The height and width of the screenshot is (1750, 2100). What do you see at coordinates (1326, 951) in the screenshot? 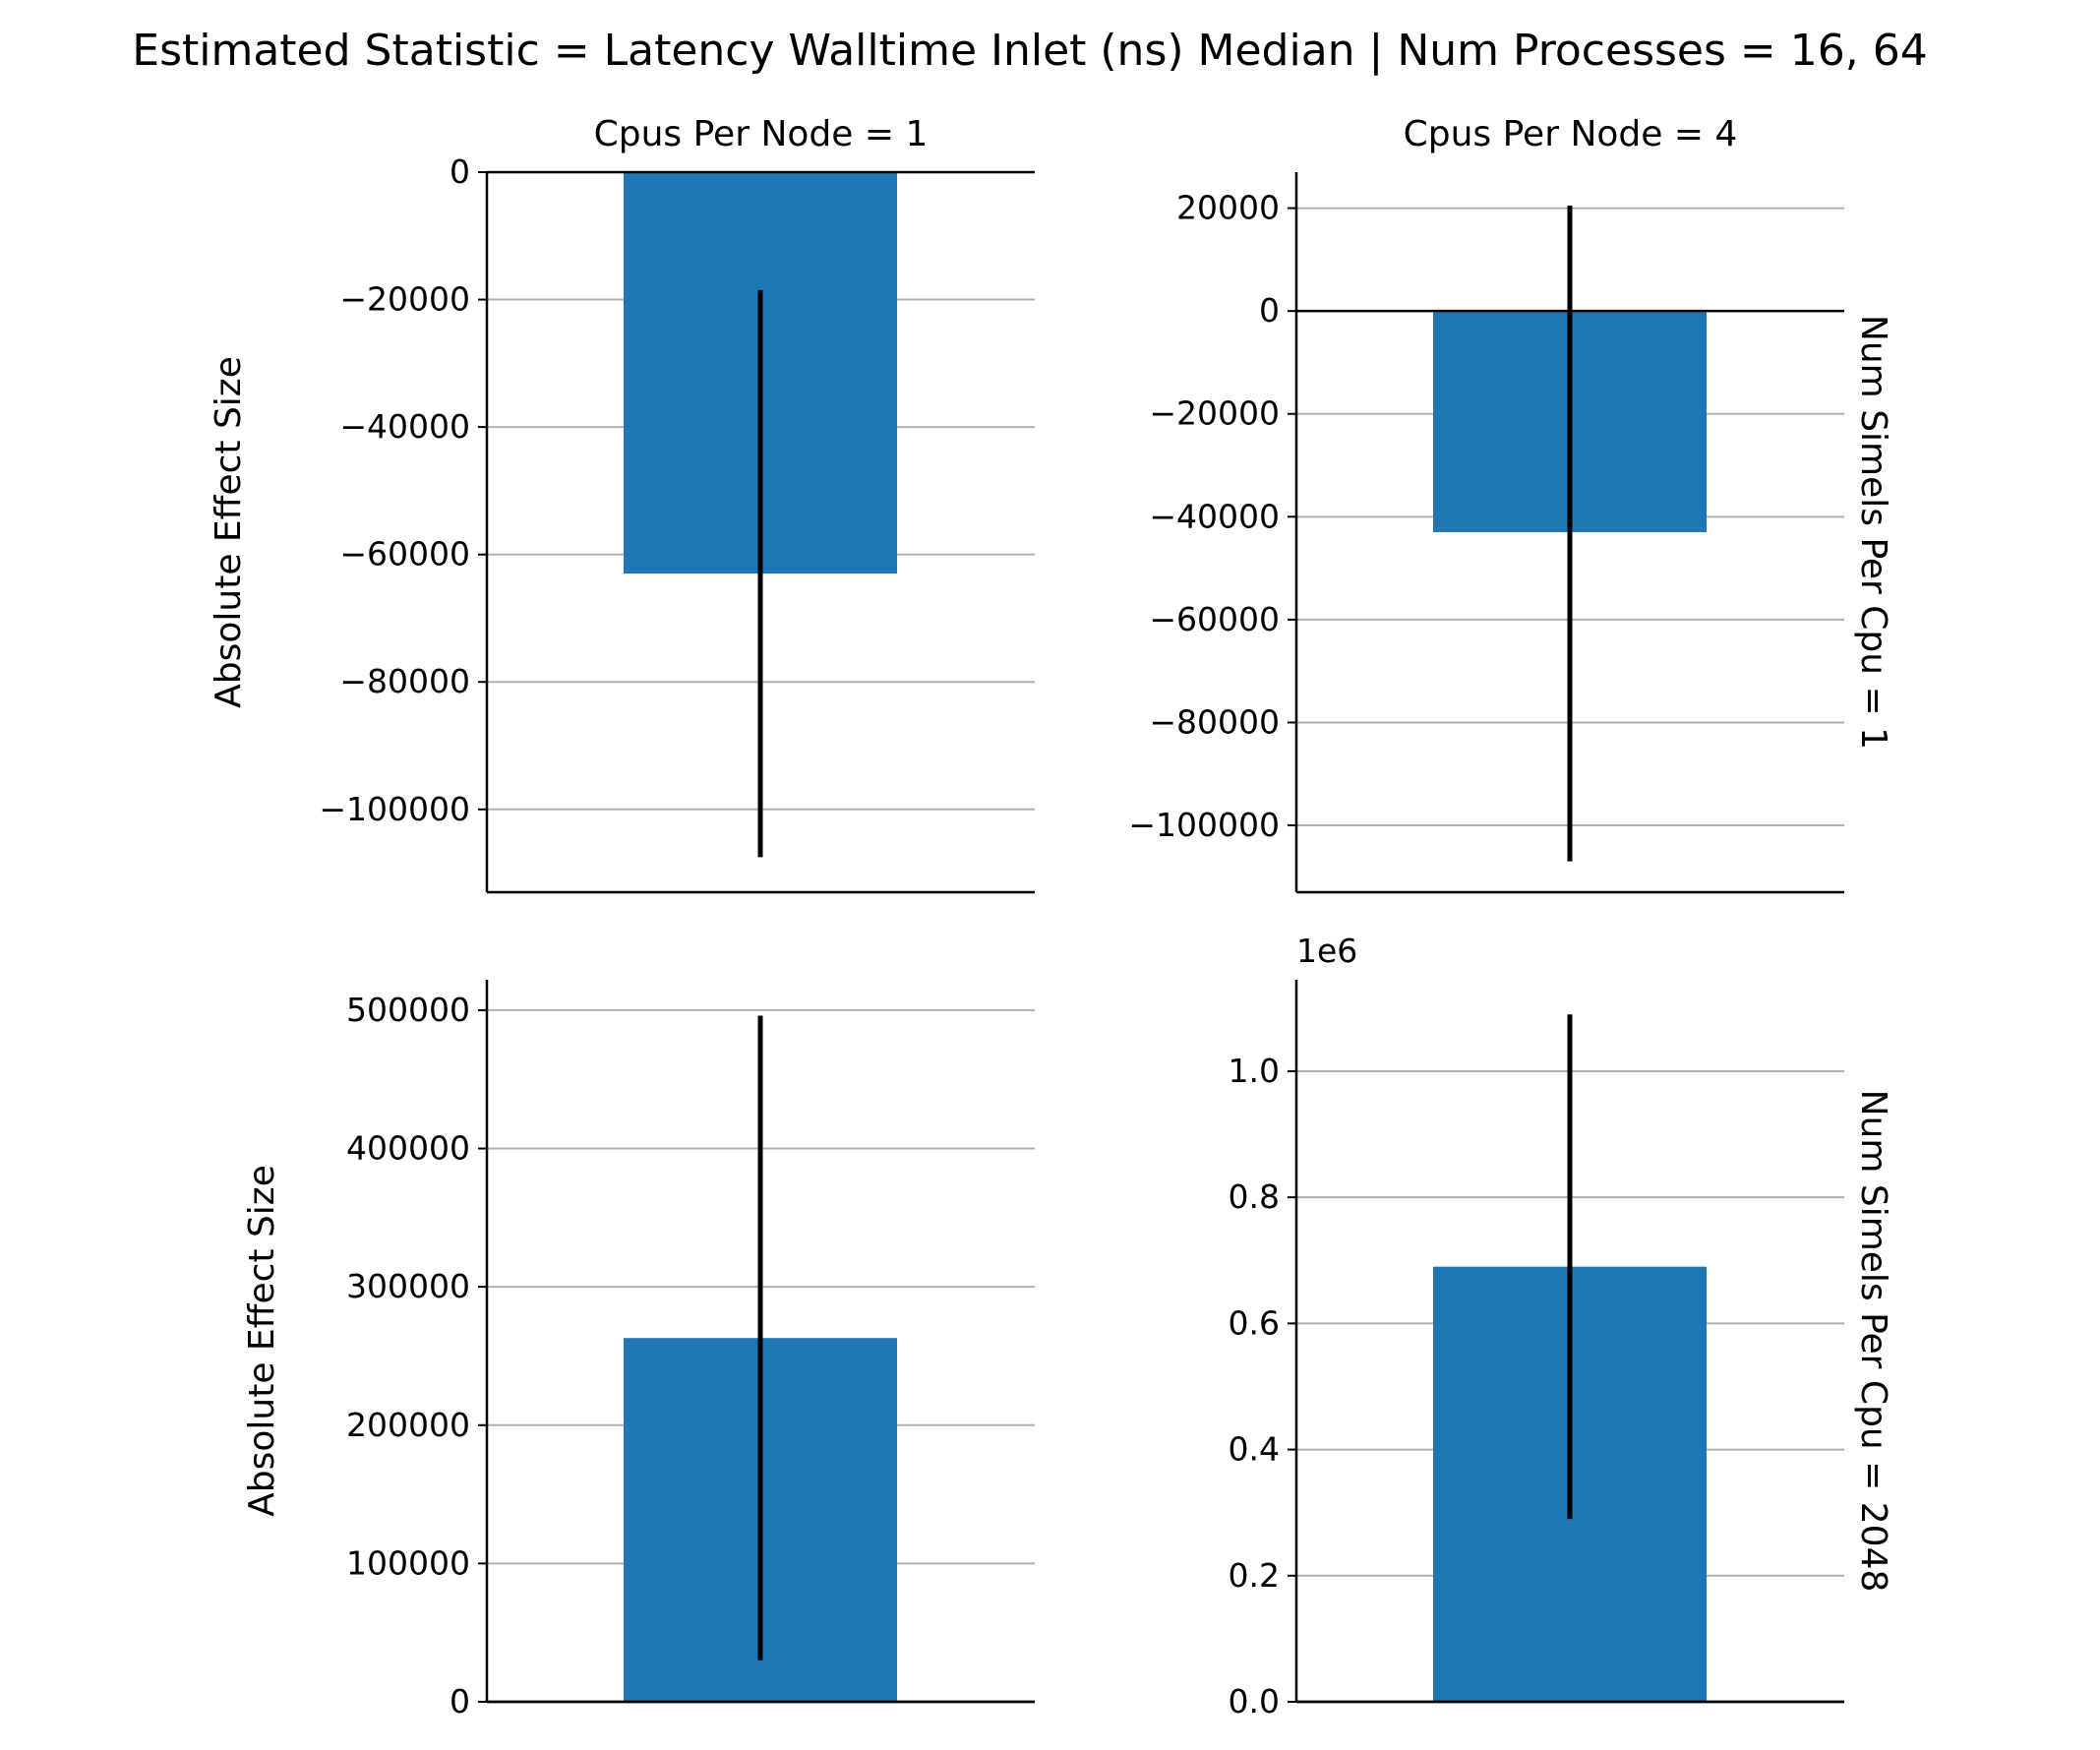
I see `offset-label: 1e6` at bounding box center [1326, 951].